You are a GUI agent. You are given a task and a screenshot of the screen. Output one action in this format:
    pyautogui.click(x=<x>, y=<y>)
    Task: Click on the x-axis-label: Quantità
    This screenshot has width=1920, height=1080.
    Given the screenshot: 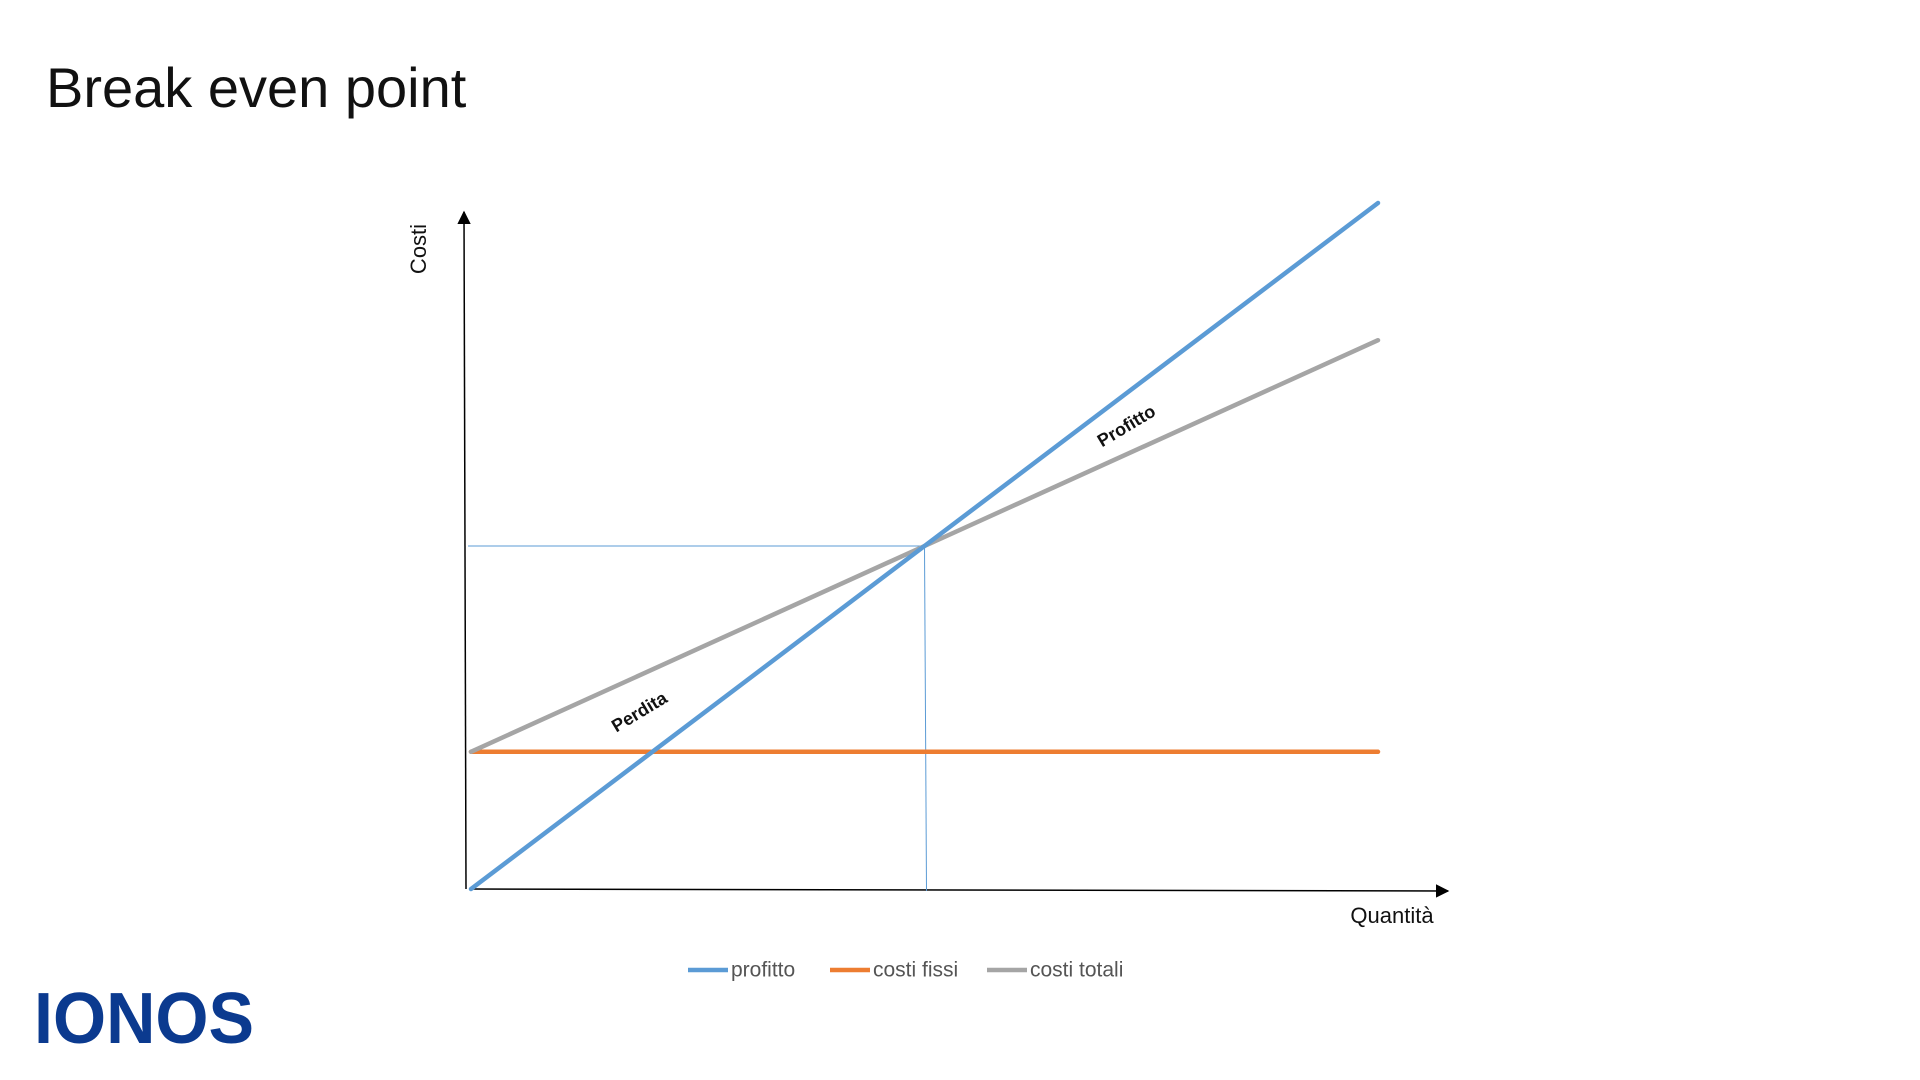 What is the action you would take?
    pyautogui.click(x=1392, y=915)
    